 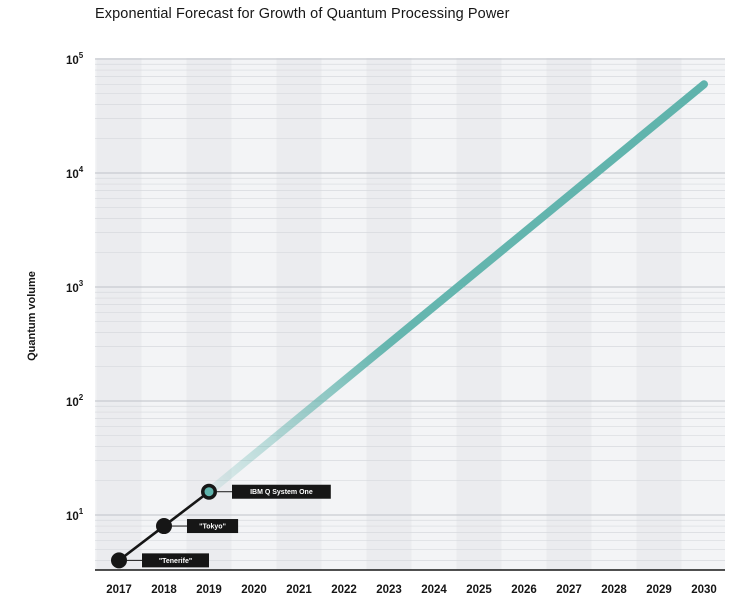 I want to click on x-tick-label: 2025, so click(x=479, y=590).